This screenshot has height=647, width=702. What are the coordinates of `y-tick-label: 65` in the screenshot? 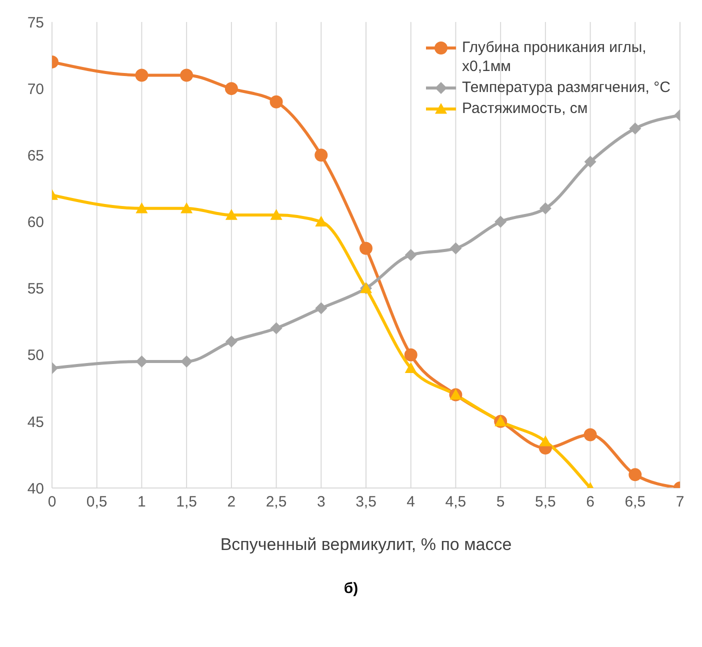 It's located at (35, 155).